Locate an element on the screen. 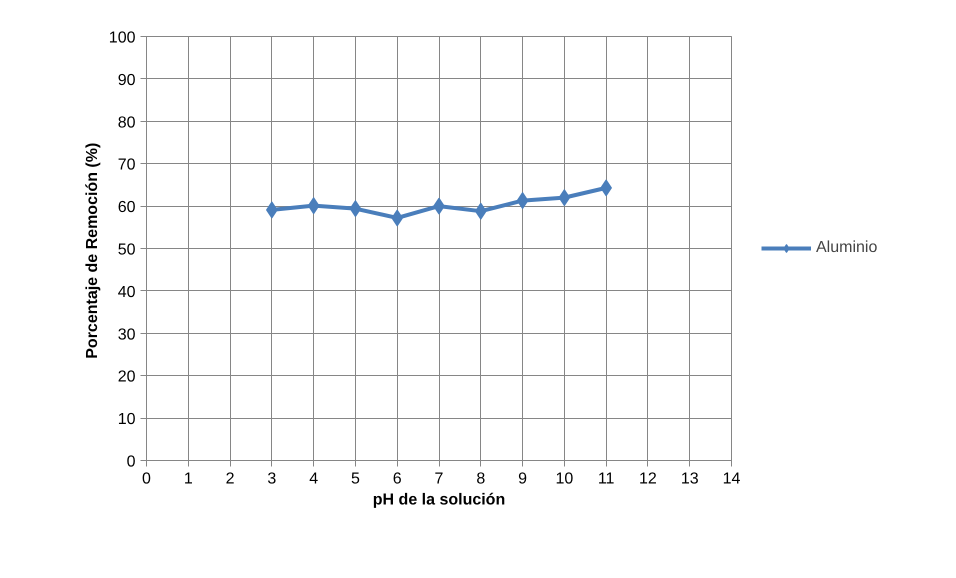  x-tick-label: 7 is located at coordinates (439, 479).